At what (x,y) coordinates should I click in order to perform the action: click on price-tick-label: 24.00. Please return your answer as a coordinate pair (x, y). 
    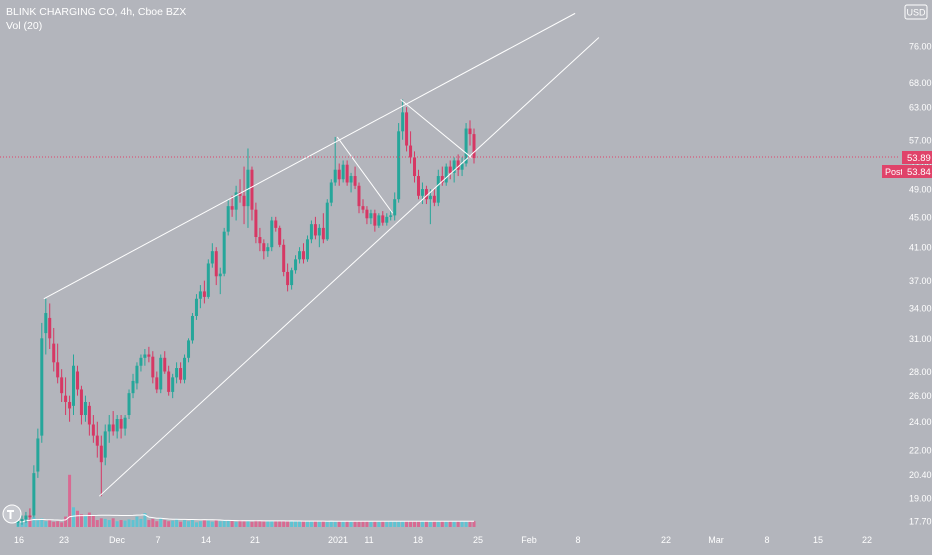
    Looking at the image, I should click on (920, 422).